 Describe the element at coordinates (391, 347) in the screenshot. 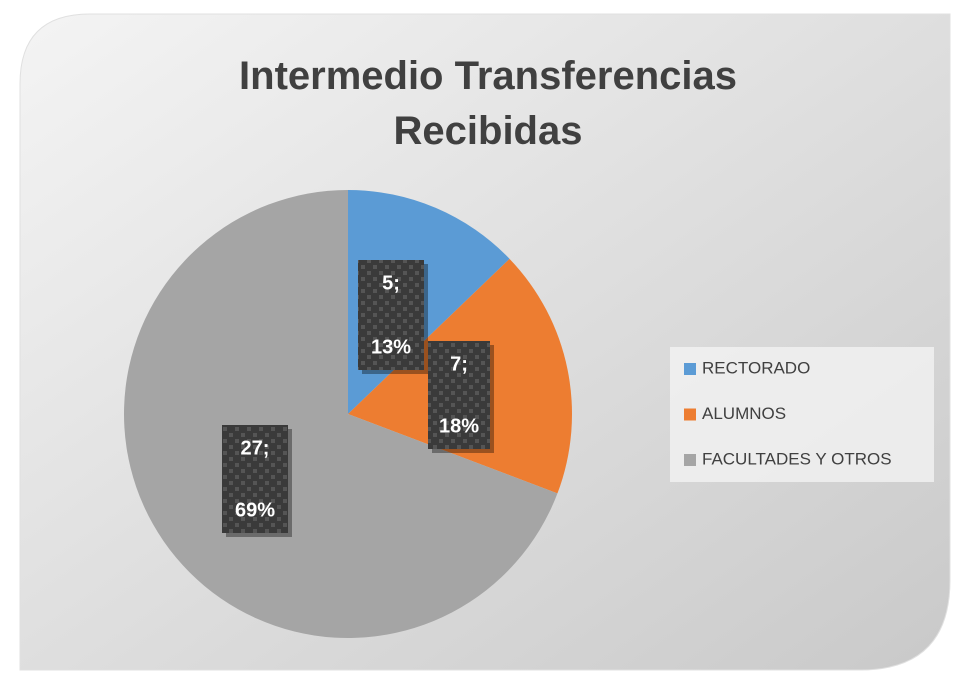

I see `data-label: 13%` at that location.